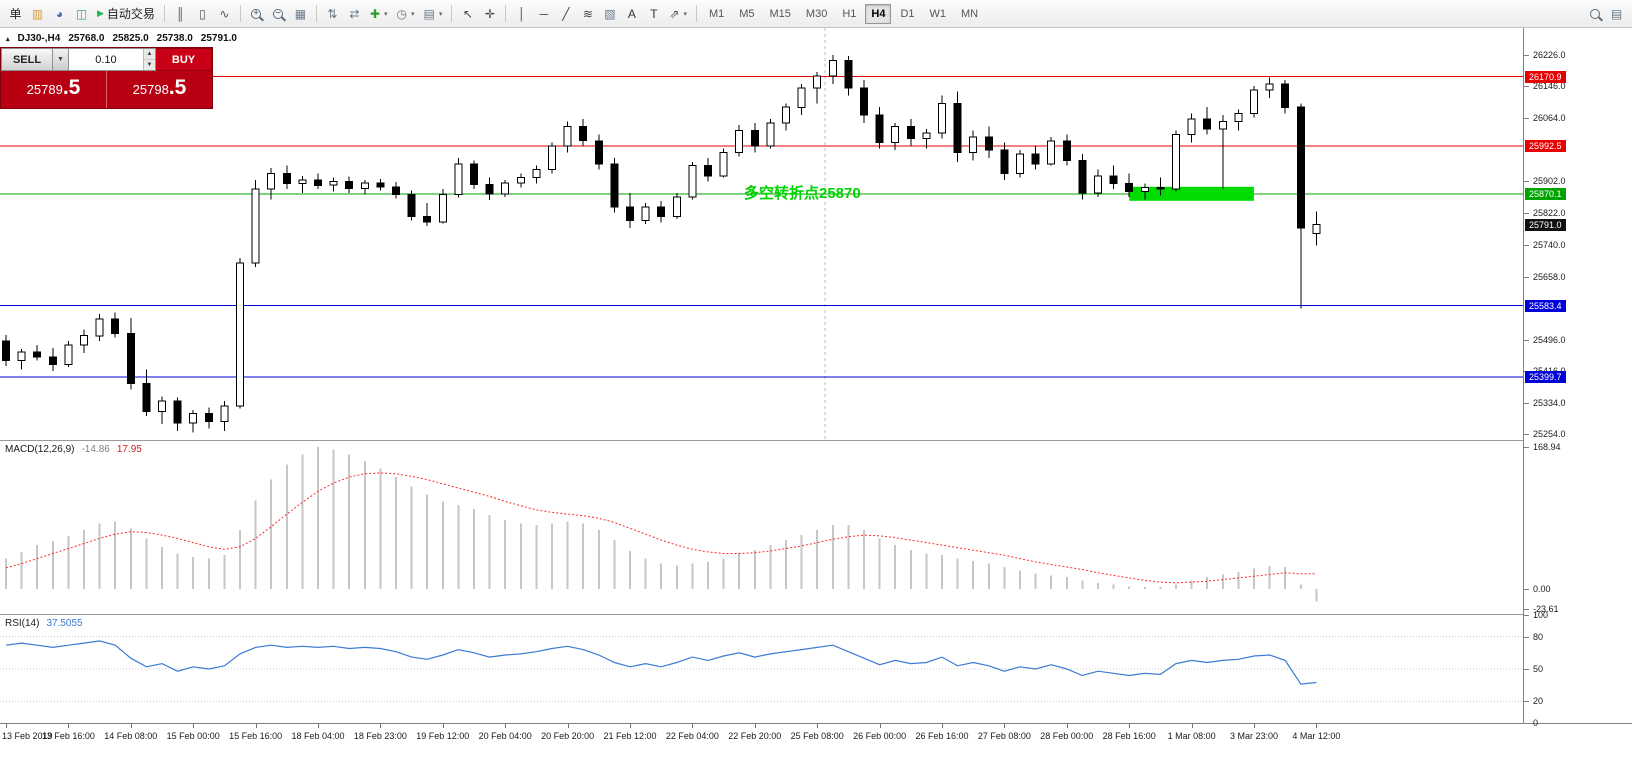 The height and width of the screenshot is (780, 1632). What do you see at coordinates (150, 89) in the screenshot?
I see `buy-price-main: 25798` at bounding box center [150, 89].